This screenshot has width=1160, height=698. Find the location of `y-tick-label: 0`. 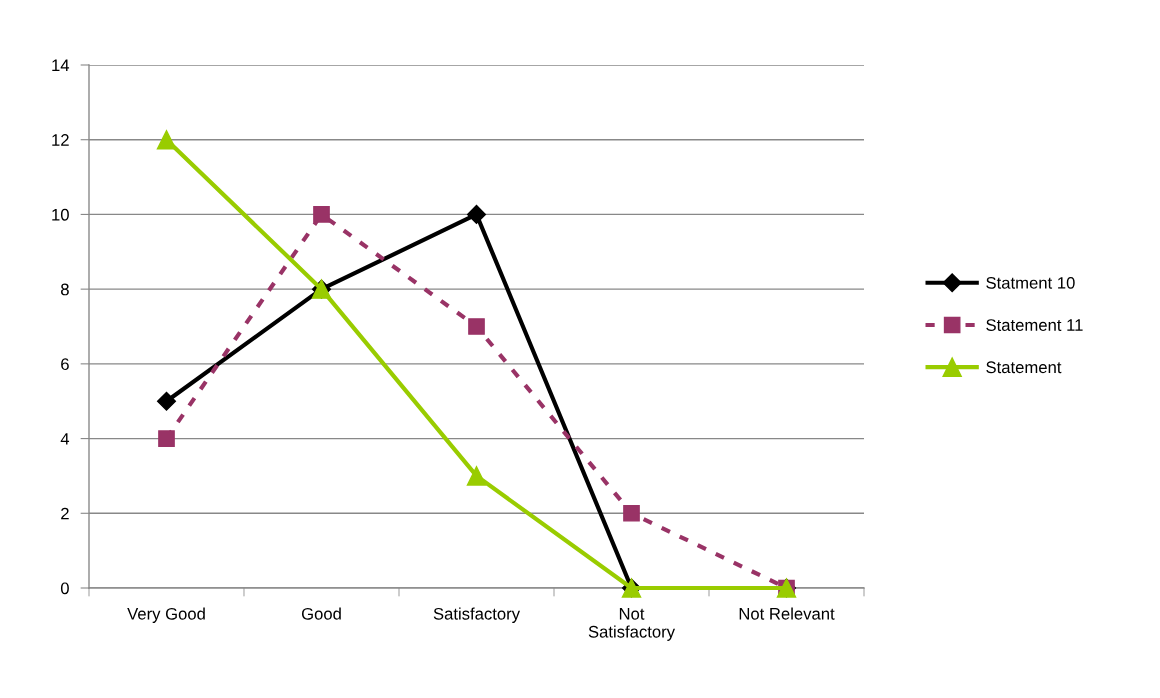

y-tick-label: 0 is located at coordinates (64, 588).